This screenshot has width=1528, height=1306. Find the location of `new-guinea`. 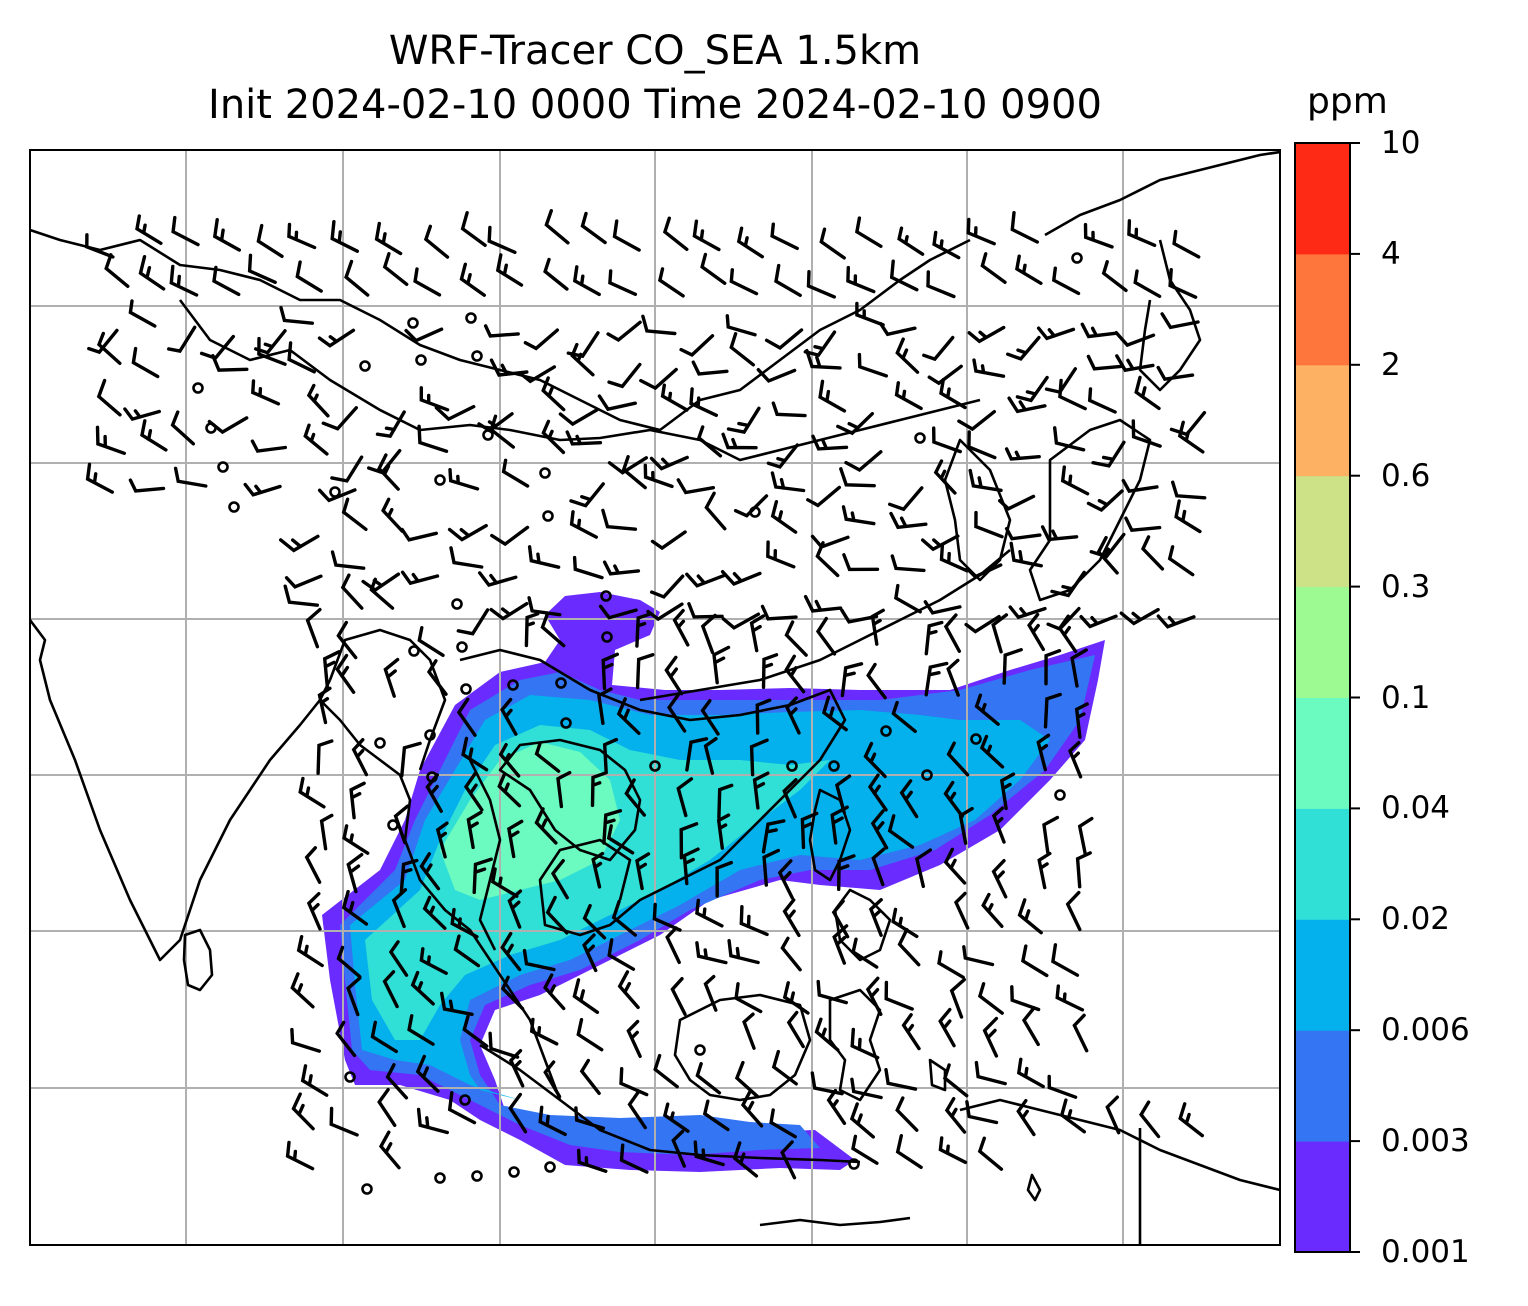

new-guinea is located at coordinates (1119, 1145).